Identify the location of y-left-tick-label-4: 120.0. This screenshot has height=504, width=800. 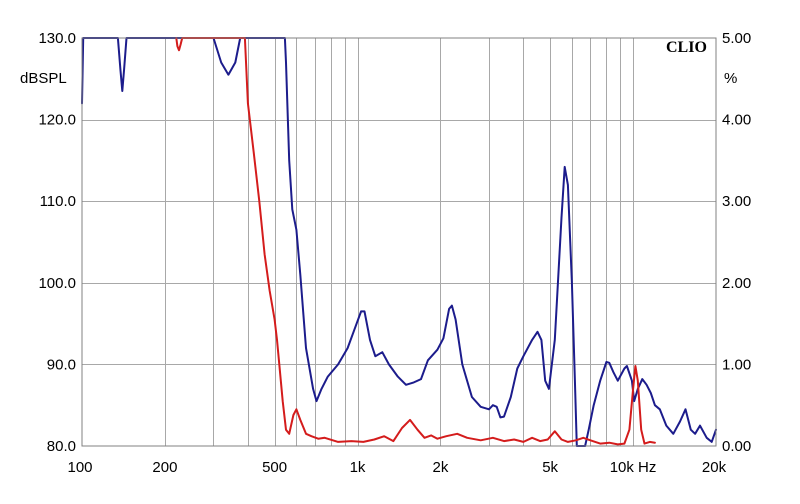
(57, 120).